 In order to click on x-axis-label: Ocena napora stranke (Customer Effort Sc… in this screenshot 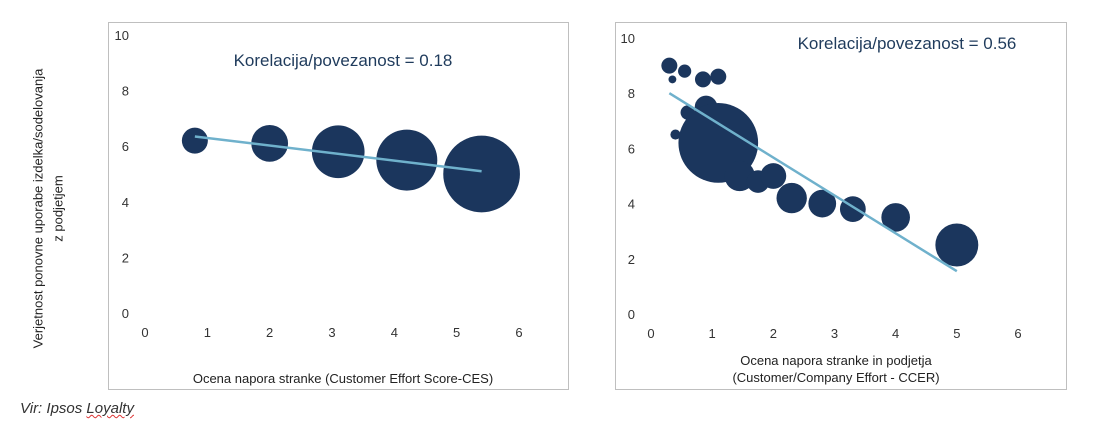, I will do `click(343, 378)`.